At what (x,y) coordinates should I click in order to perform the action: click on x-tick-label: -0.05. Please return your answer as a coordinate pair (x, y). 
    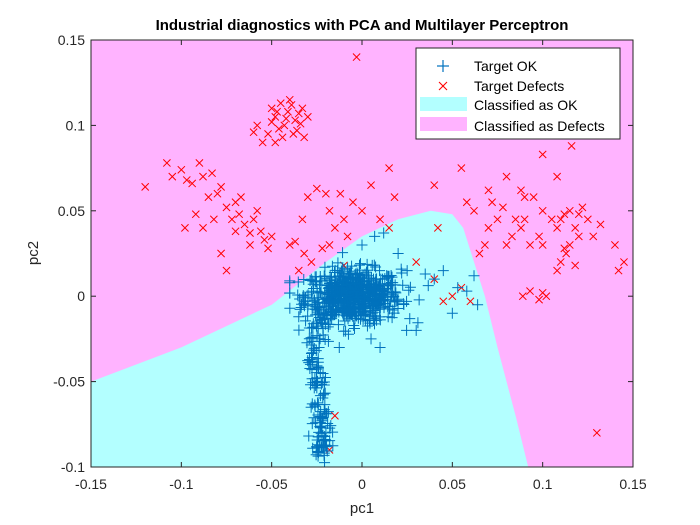
    Looking at the image, I should click on (272, 484).